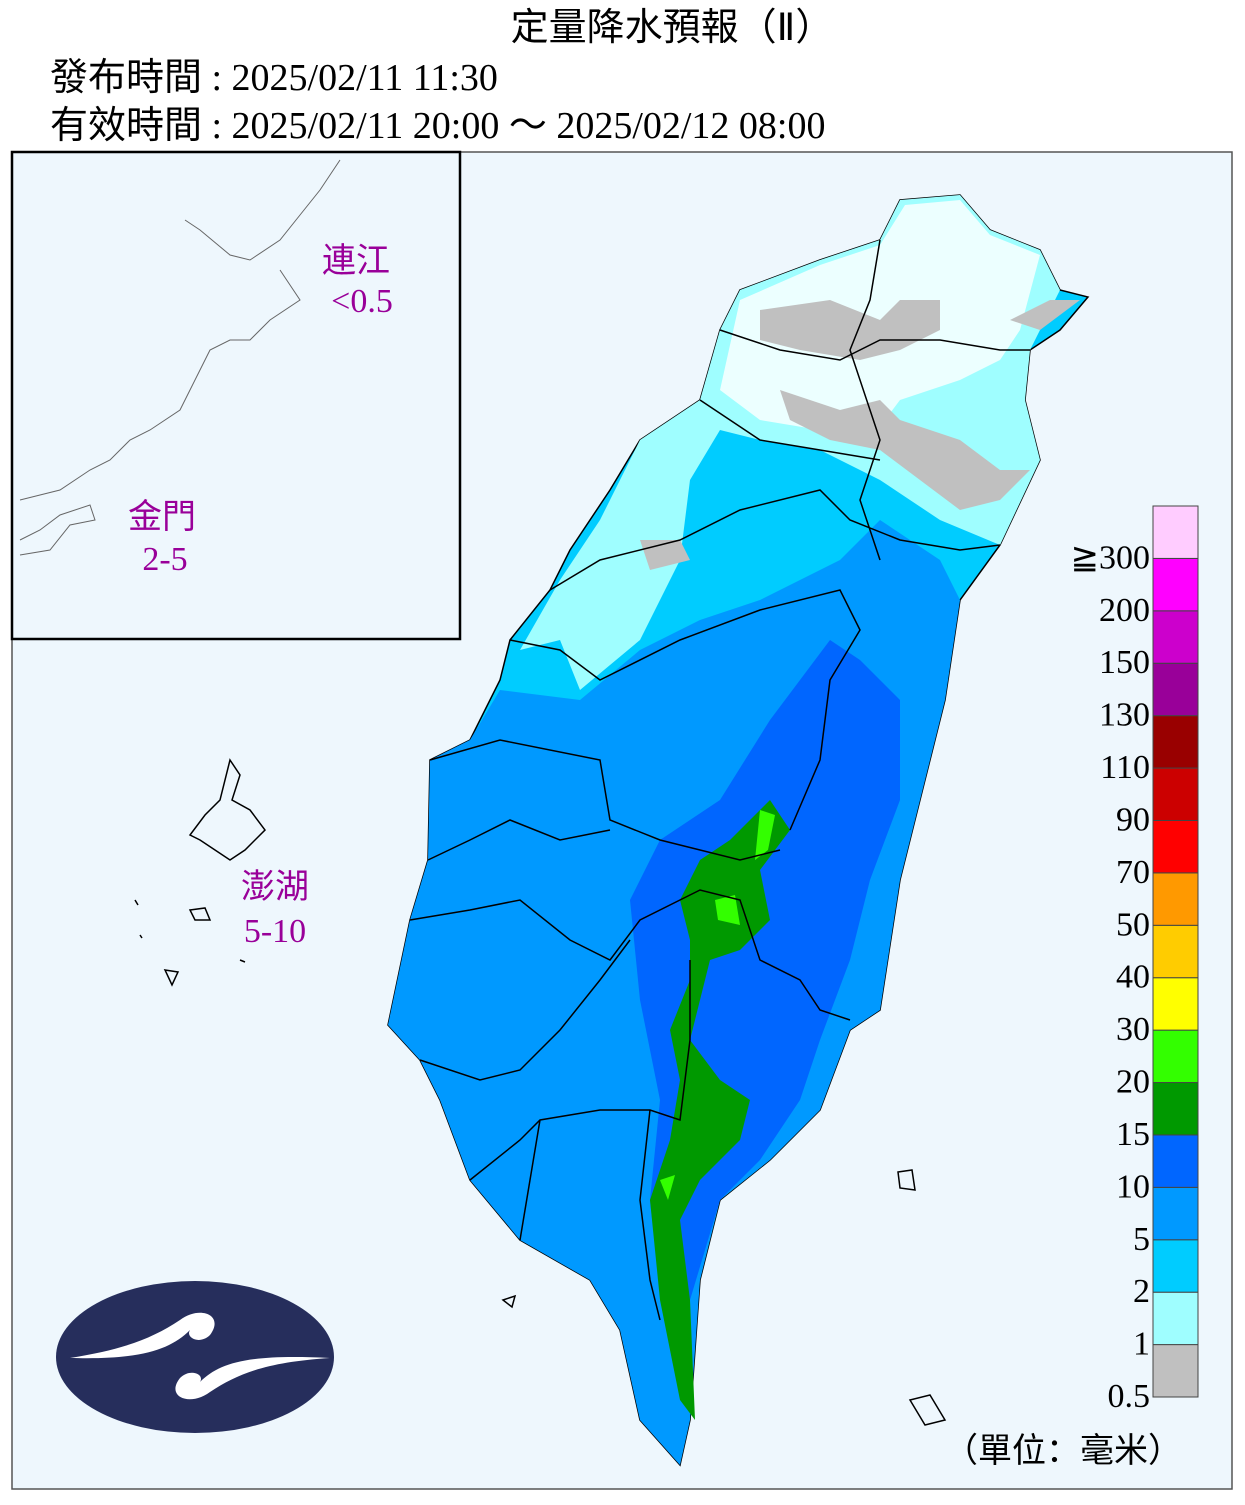  What do you see at coordinates (275, 887) in the screenshot?
I see `island-name: 澎湖` at bounding box center [275, 887].